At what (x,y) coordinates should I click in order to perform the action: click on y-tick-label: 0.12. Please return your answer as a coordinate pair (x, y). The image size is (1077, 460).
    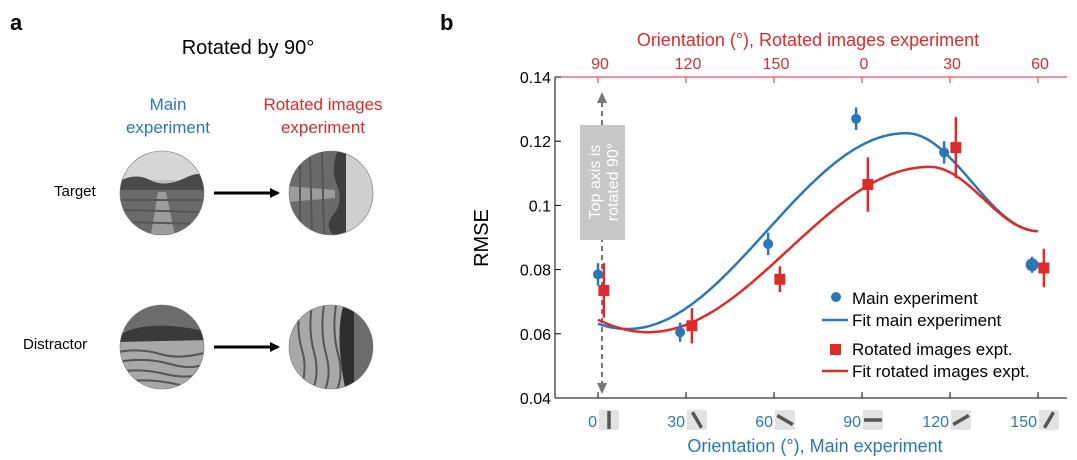
    Looking at the image, I should click on (535, 142).